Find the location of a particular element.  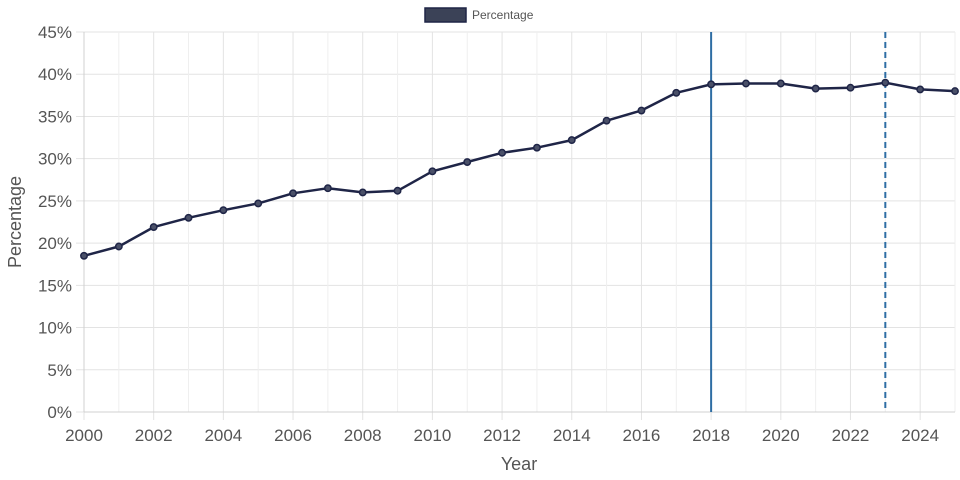

x-tick-label: 2024 is located at coordinates (920, 435).